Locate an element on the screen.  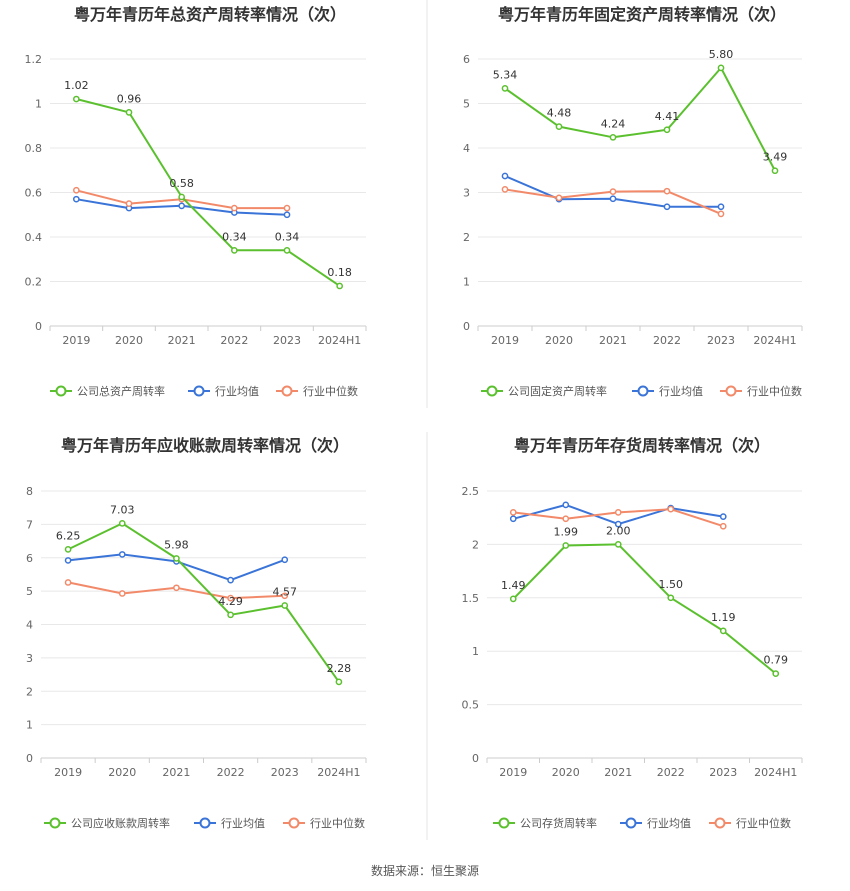
legend-label: 公司应收账款周转率 is located at coordinates (120, 823).